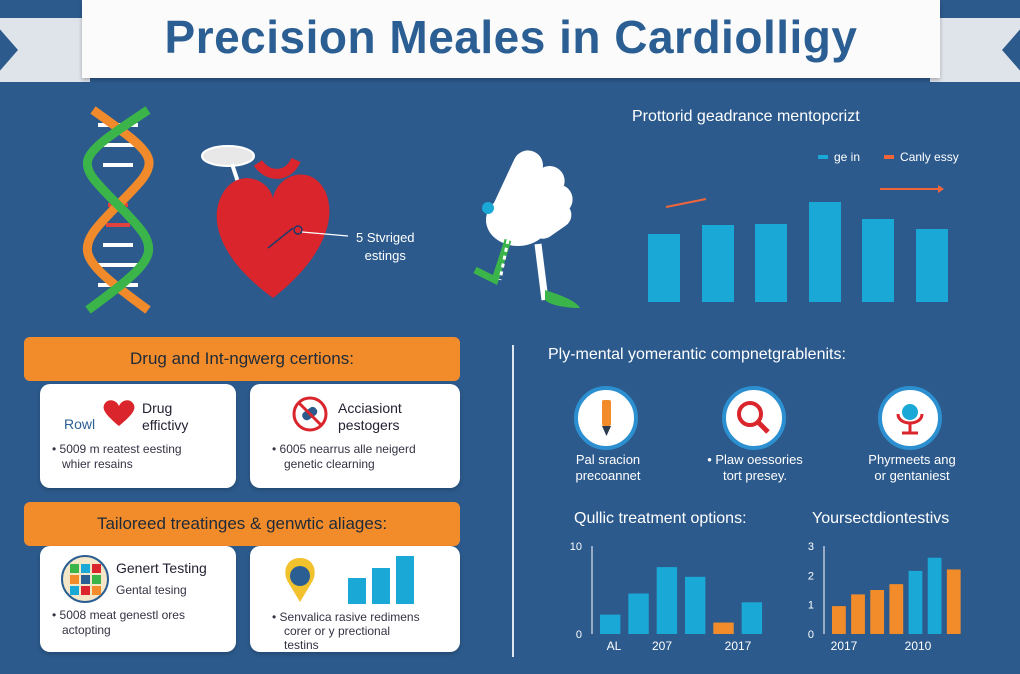  I want to click on card-title-line1: Acciasiont, so click(370, 408).